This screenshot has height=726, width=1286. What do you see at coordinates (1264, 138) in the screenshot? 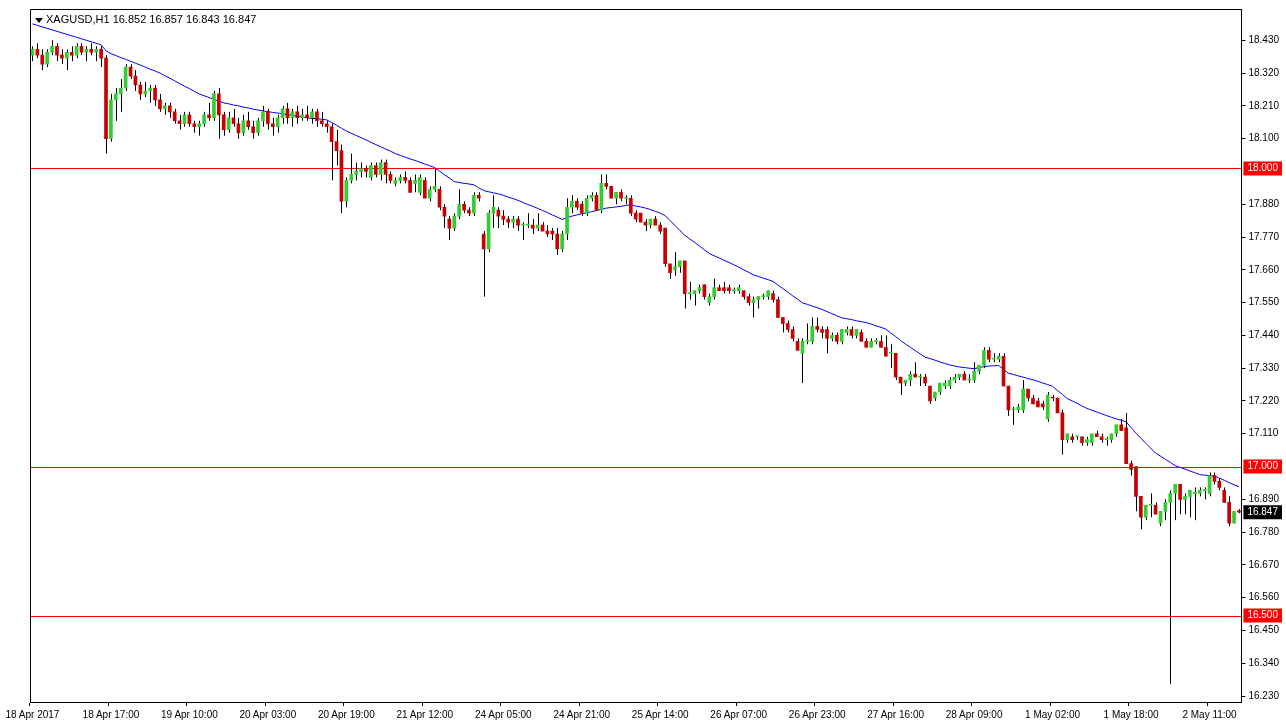
I see `y-tick-label: 18.100` at bounding box center [1264, 138].